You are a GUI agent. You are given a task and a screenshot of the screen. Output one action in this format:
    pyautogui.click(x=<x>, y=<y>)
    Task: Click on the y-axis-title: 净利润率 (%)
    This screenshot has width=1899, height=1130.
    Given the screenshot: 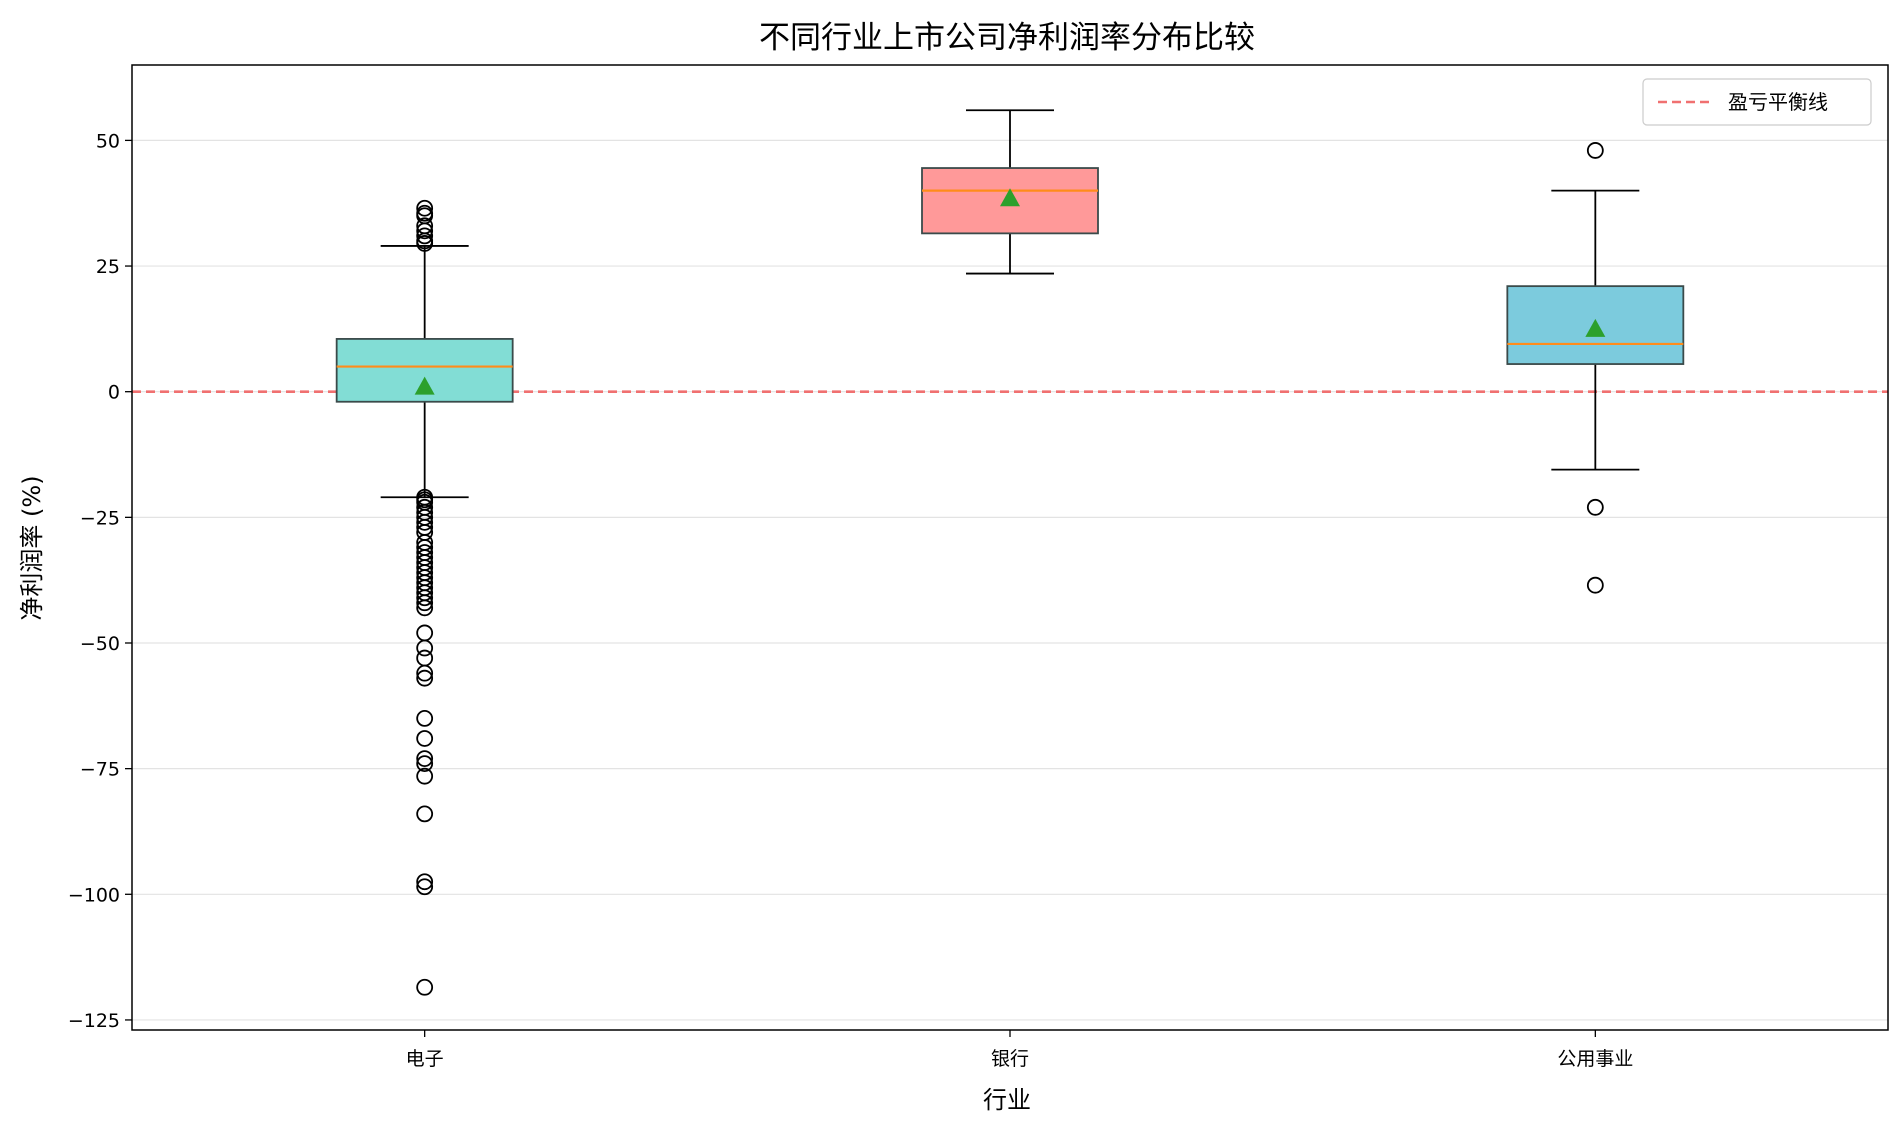 What is the action you would take?
    pyautogui.click(x=32, y=547)
    